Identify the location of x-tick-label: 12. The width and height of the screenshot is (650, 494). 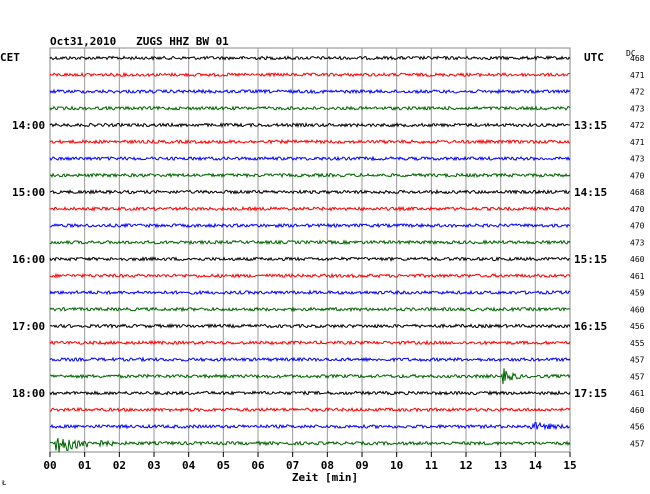
(465, 465).